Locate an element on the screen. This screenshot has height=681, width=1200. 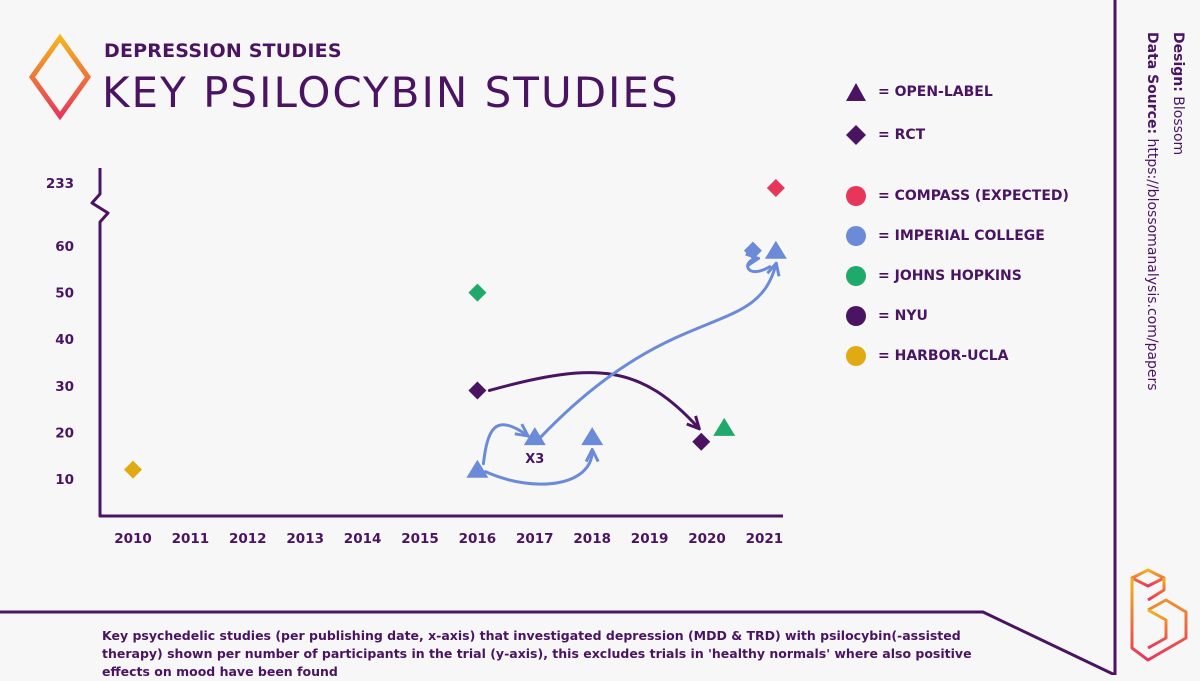
legend-label: = IMPERIAL COLLEGE is located at coordinates (961, 236).